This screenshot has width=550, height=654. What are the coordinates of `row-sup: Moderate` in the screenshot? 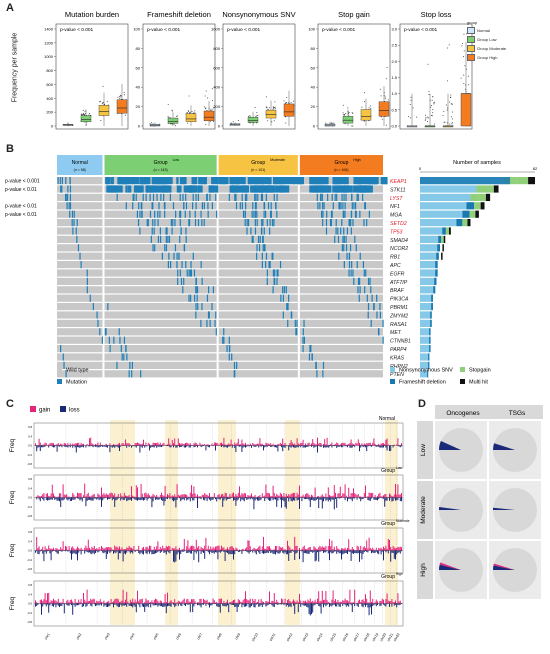 It's located at (403, 521).